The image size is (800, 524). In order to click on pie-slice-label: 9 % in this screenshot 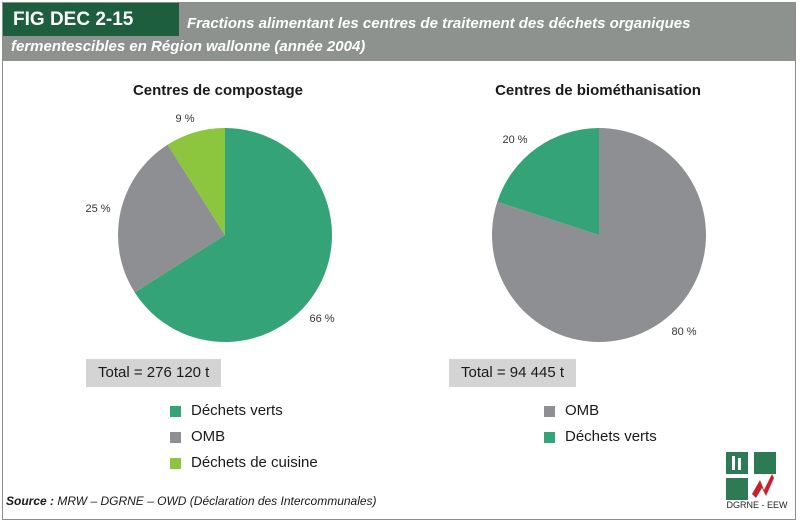, I will do `click(185, 119)`.